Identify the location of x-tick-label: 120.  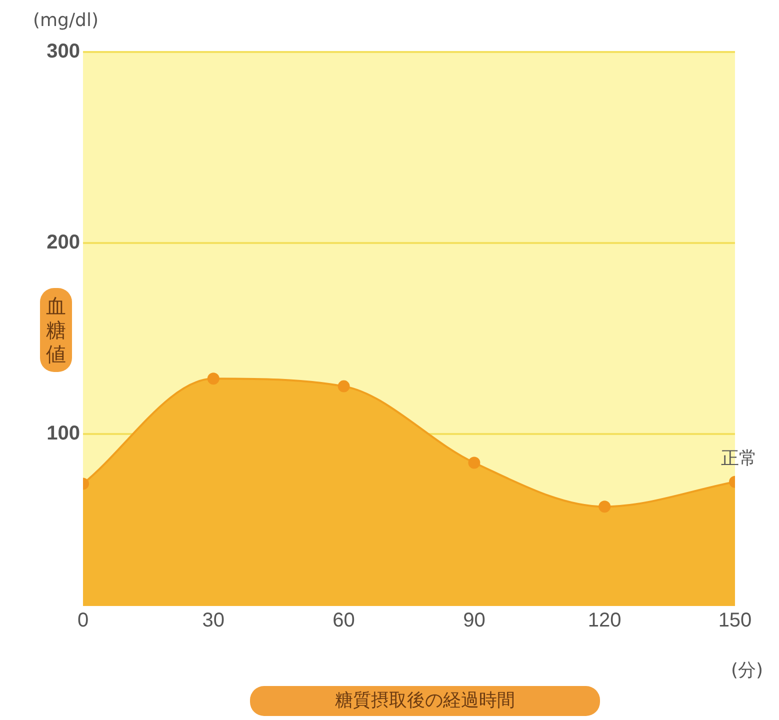
(605, 621).